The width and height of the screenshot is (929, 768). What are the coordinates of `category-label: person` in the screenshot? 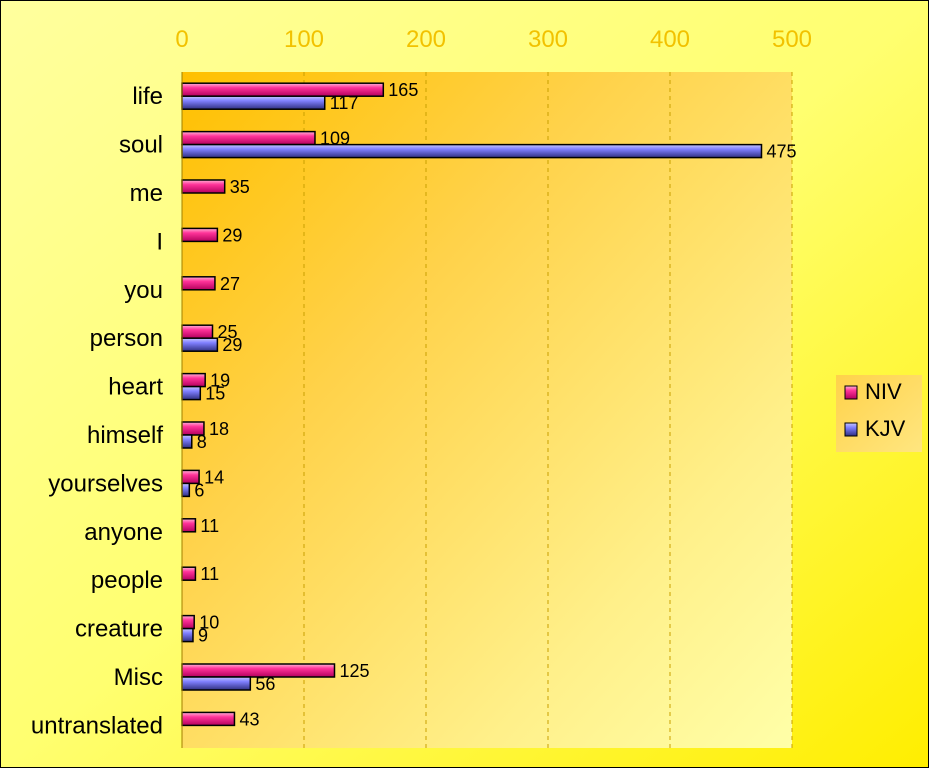 It's located at (126, 338).